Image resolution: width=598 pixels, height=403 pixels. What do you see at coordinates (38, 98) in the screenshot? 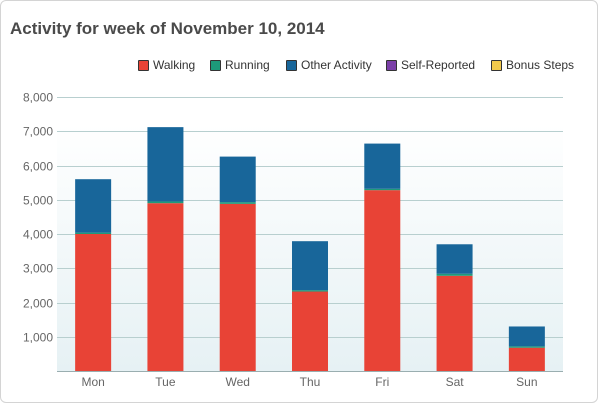
I see `y-tick-label: 8,000` at bounding box center [38, 98].